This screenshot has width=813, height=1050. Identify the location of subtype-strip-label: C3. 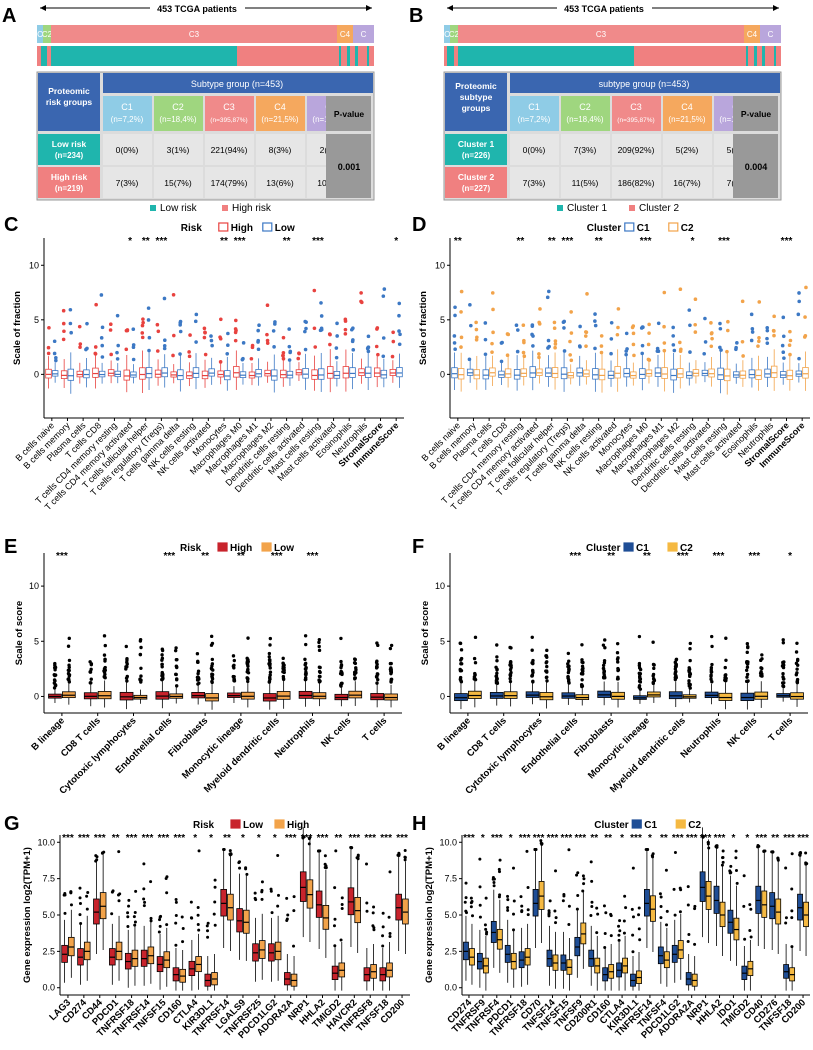
(601, 34).